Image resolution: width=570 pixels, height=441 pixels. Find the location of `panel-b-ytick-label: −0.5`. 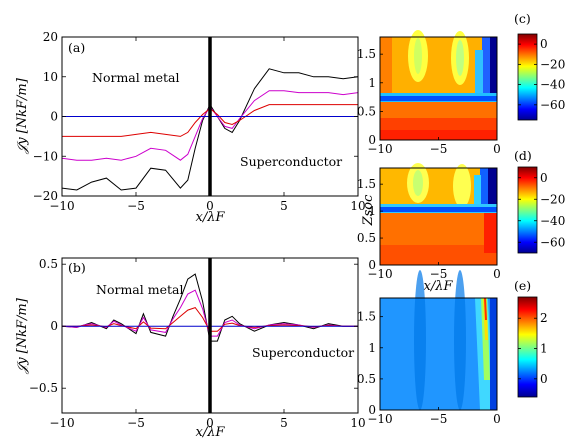

panel-b-ytick-label: −0.5 is located at coordinates (43, 388).